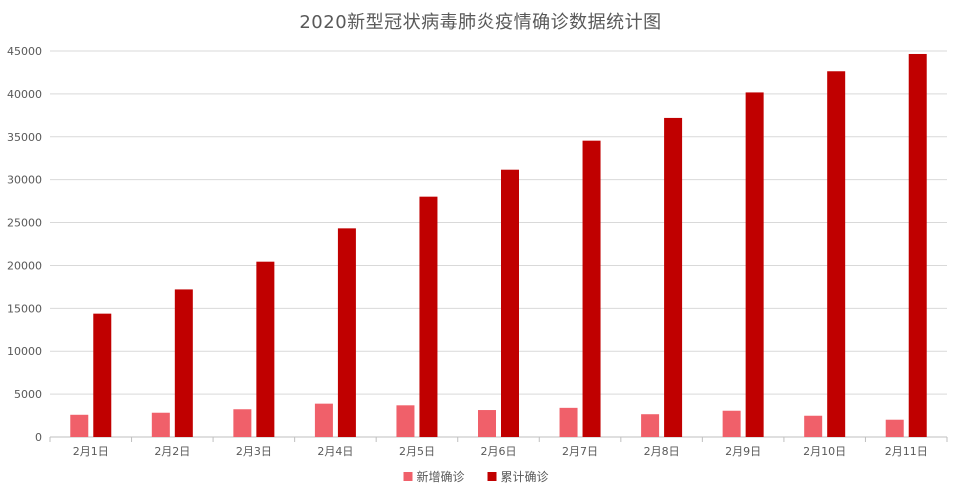  Describe the element at coordinates (580, 451) in the screenshot. I see `x-tick-label: 2月7日` at that location.